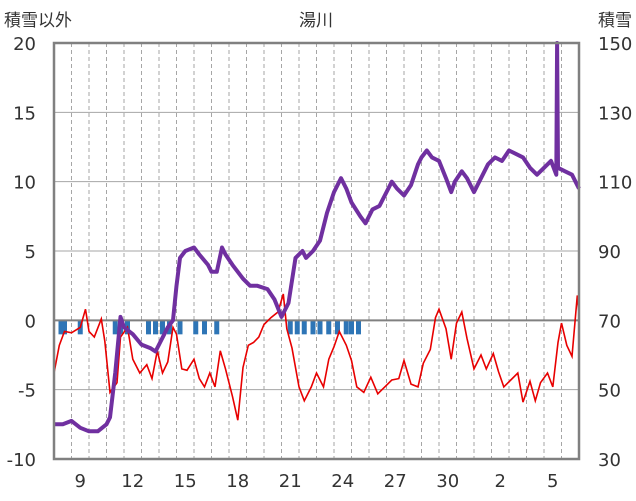  I want to click on left-tick-label: 20, so click(24, 44).